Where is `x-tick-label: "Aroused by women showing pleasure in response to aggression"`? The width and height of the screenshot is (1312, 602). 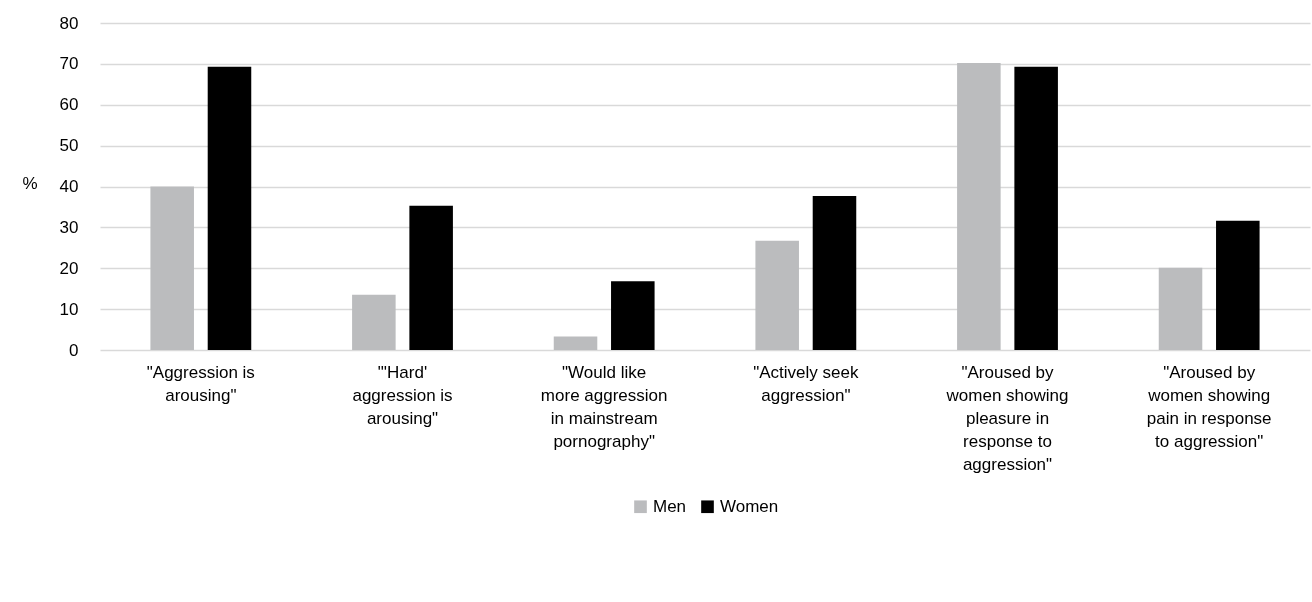
x-tick-label: "Aroused by women showing pleasure in response to aggression" is located at coordinates (1007, 418).